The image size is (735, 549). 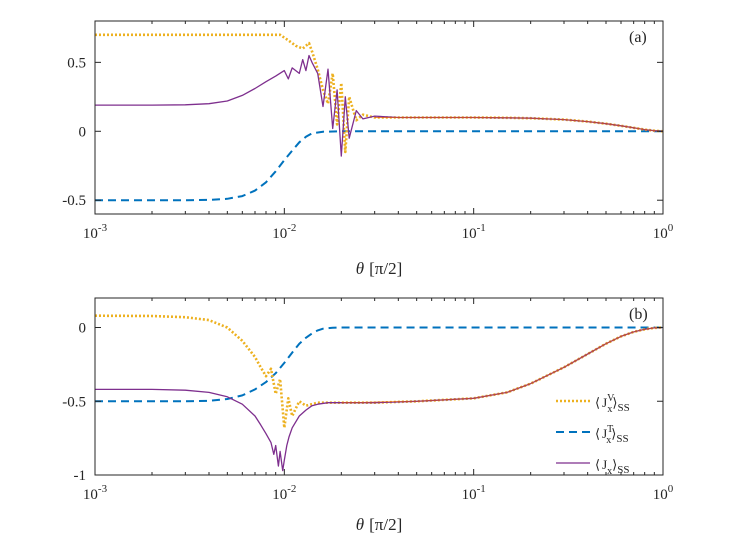 I want to click on legend: ⟨ JV x⟩SS ⟨ JT x⟩SS ⟨ Jx⟩SS, so click(x=593, y=435).